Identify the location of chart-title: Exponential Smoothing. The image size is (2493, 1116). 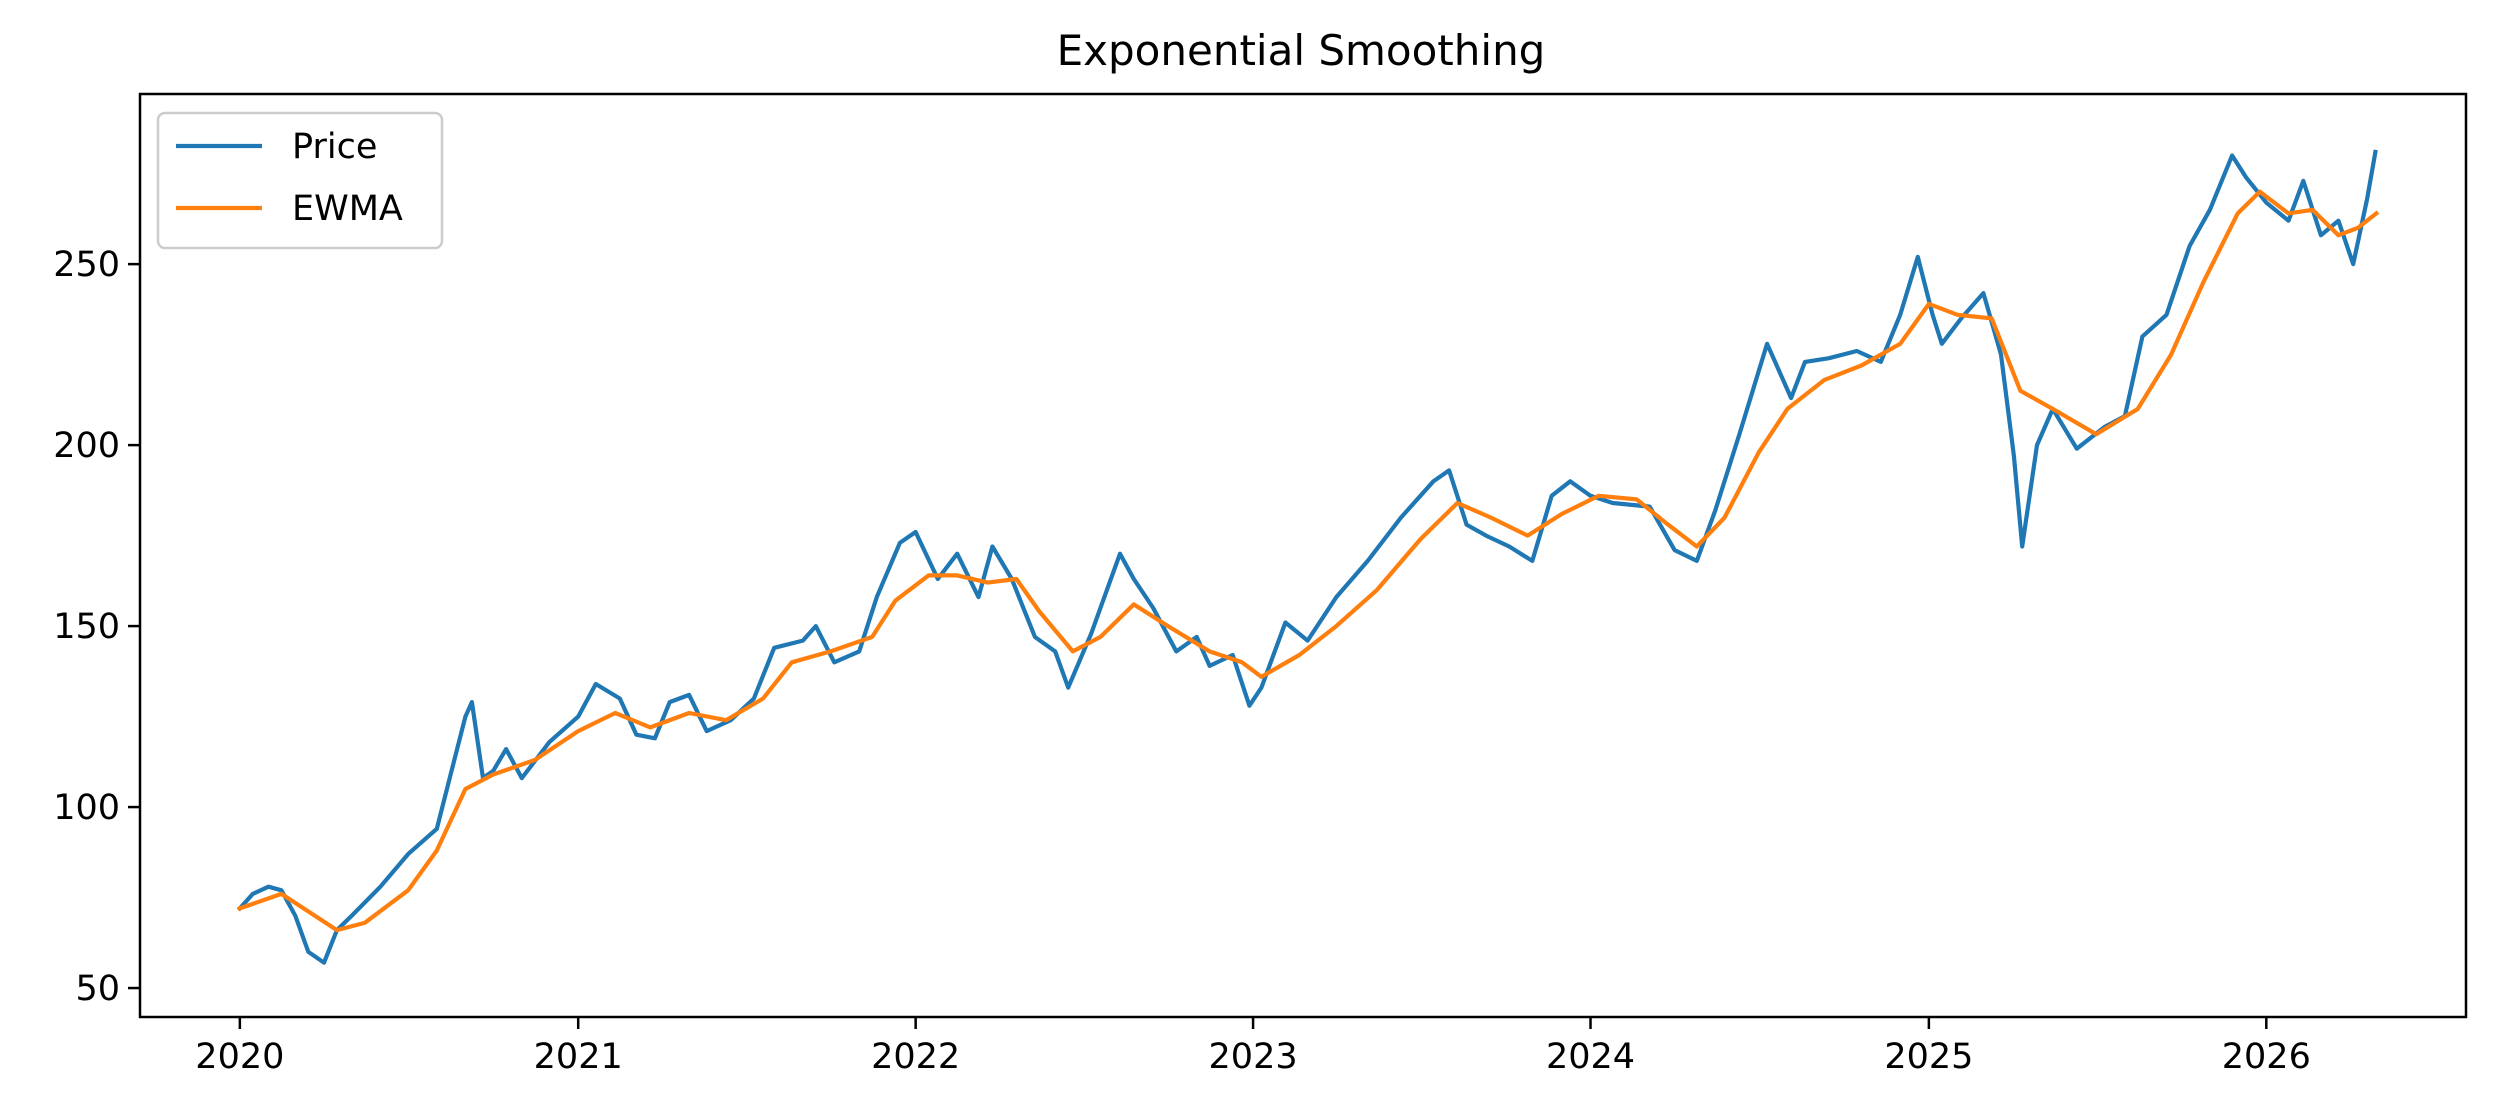
(1301, 50).